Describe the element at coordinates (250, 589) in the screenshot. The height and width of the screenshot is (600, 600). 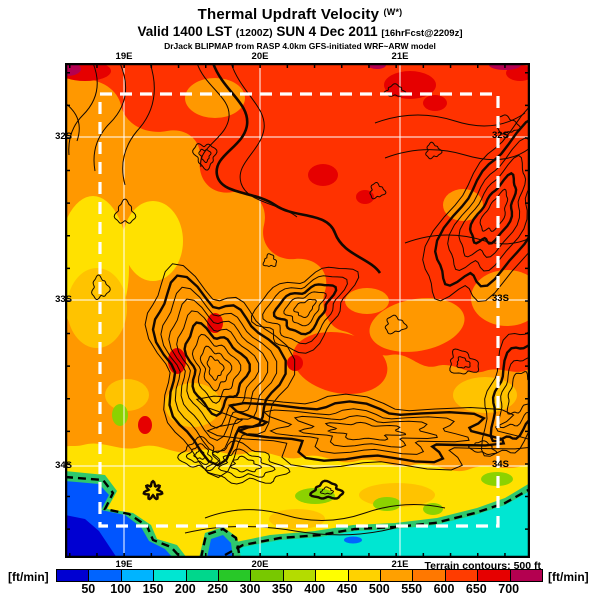
I see `colorbar-tick-label: 300` at that location.